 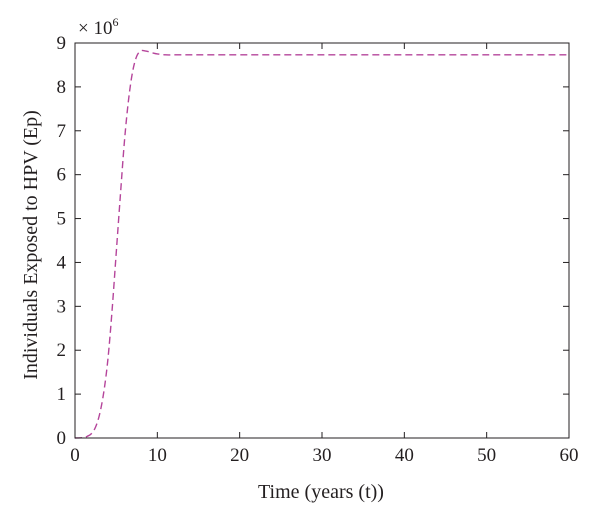 What do you see at coordinates (62, 394) in the screenshot?
I see `y-tick-label: 1` at bounding box center [62, 394].